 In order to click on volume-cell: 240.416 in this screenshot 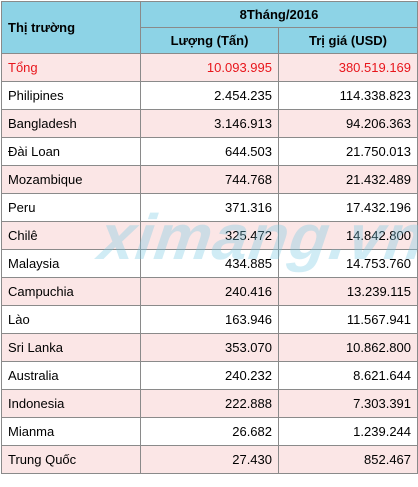, I will do `click(209, 291)`.